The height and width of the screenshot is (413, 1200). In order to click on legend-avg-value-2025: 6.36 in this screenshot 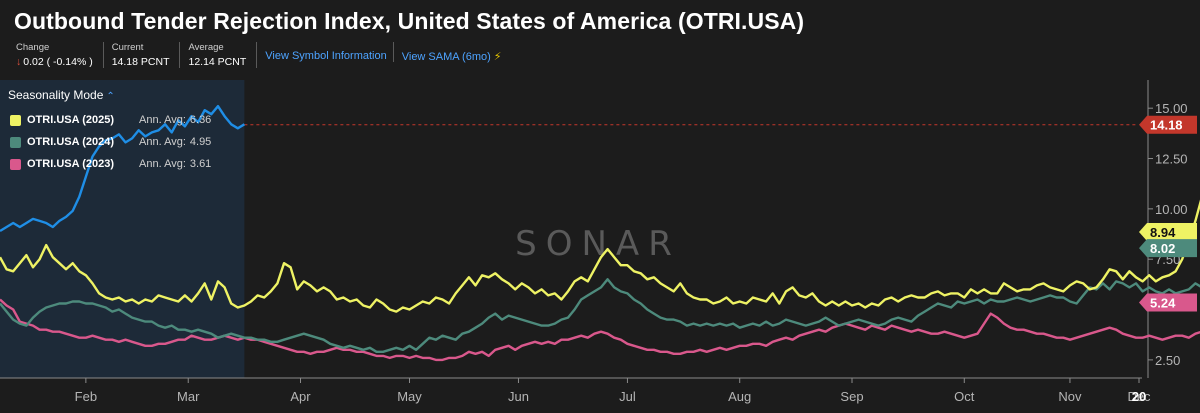, I will do `click(200, 120)`.